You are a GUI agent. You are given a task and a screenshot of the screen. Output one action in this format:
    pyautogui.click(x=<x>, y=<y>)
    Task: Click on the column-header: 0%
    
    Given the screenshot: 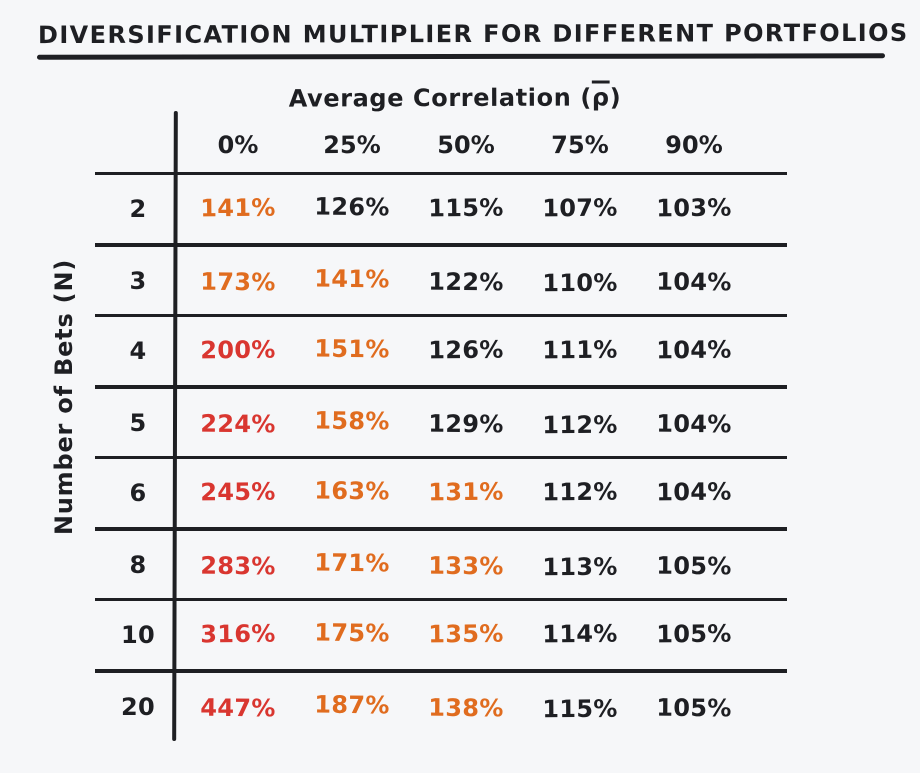 What is the action you would take?
    pyautogui.click(x=238, y=145)
    